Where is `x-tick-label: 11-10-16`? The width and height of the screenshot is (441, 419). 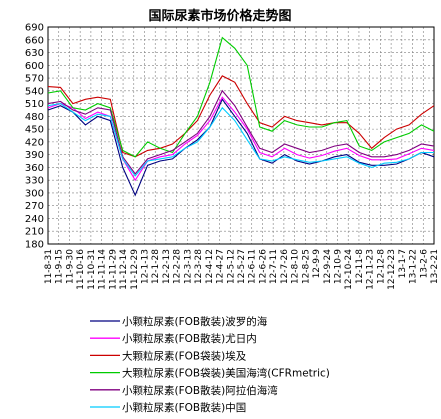 x-tick-label: 11-10-16 is located at coordinates (81, 269).